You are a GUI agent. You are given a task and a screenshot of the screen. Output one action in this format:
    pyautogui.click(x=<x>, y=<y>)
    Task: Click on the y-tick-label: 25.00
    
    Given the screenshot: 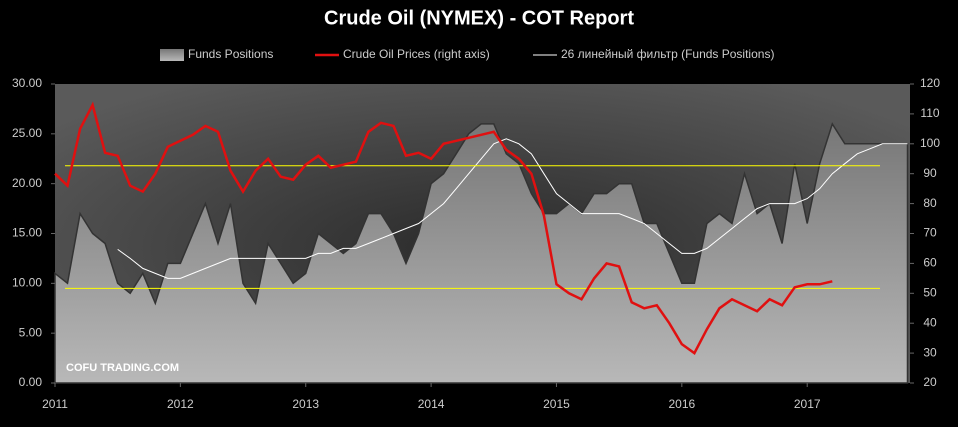 What is the action you would take?
    pyautogui.click(x=27, y=133)
    